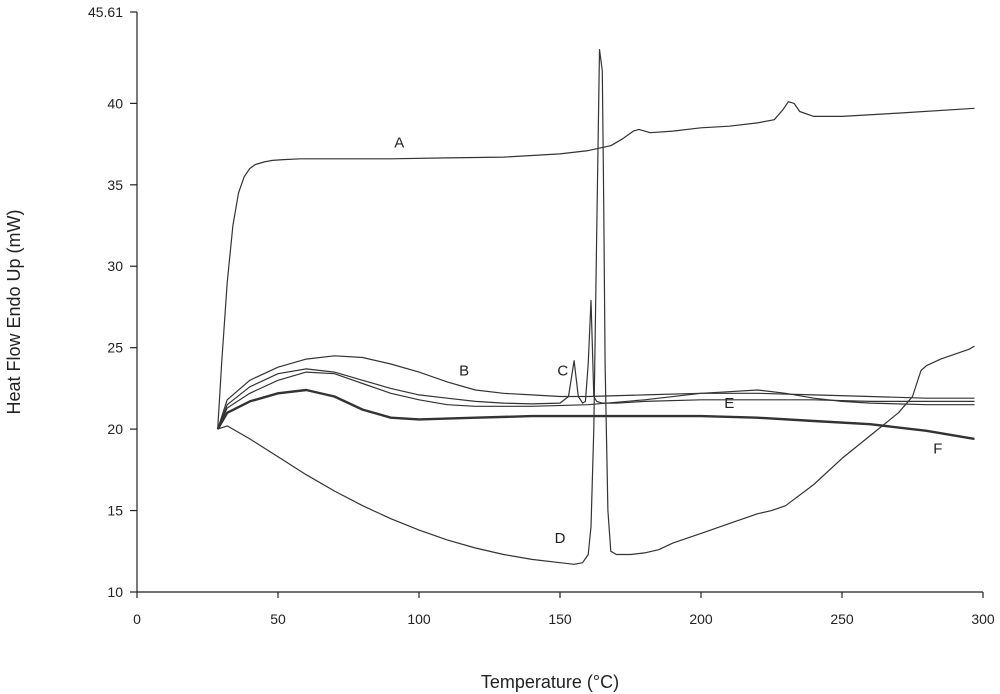  Describe the element at coordinates (115, 348) in the screenshot. I see `y-tick-label: 25` at that location.